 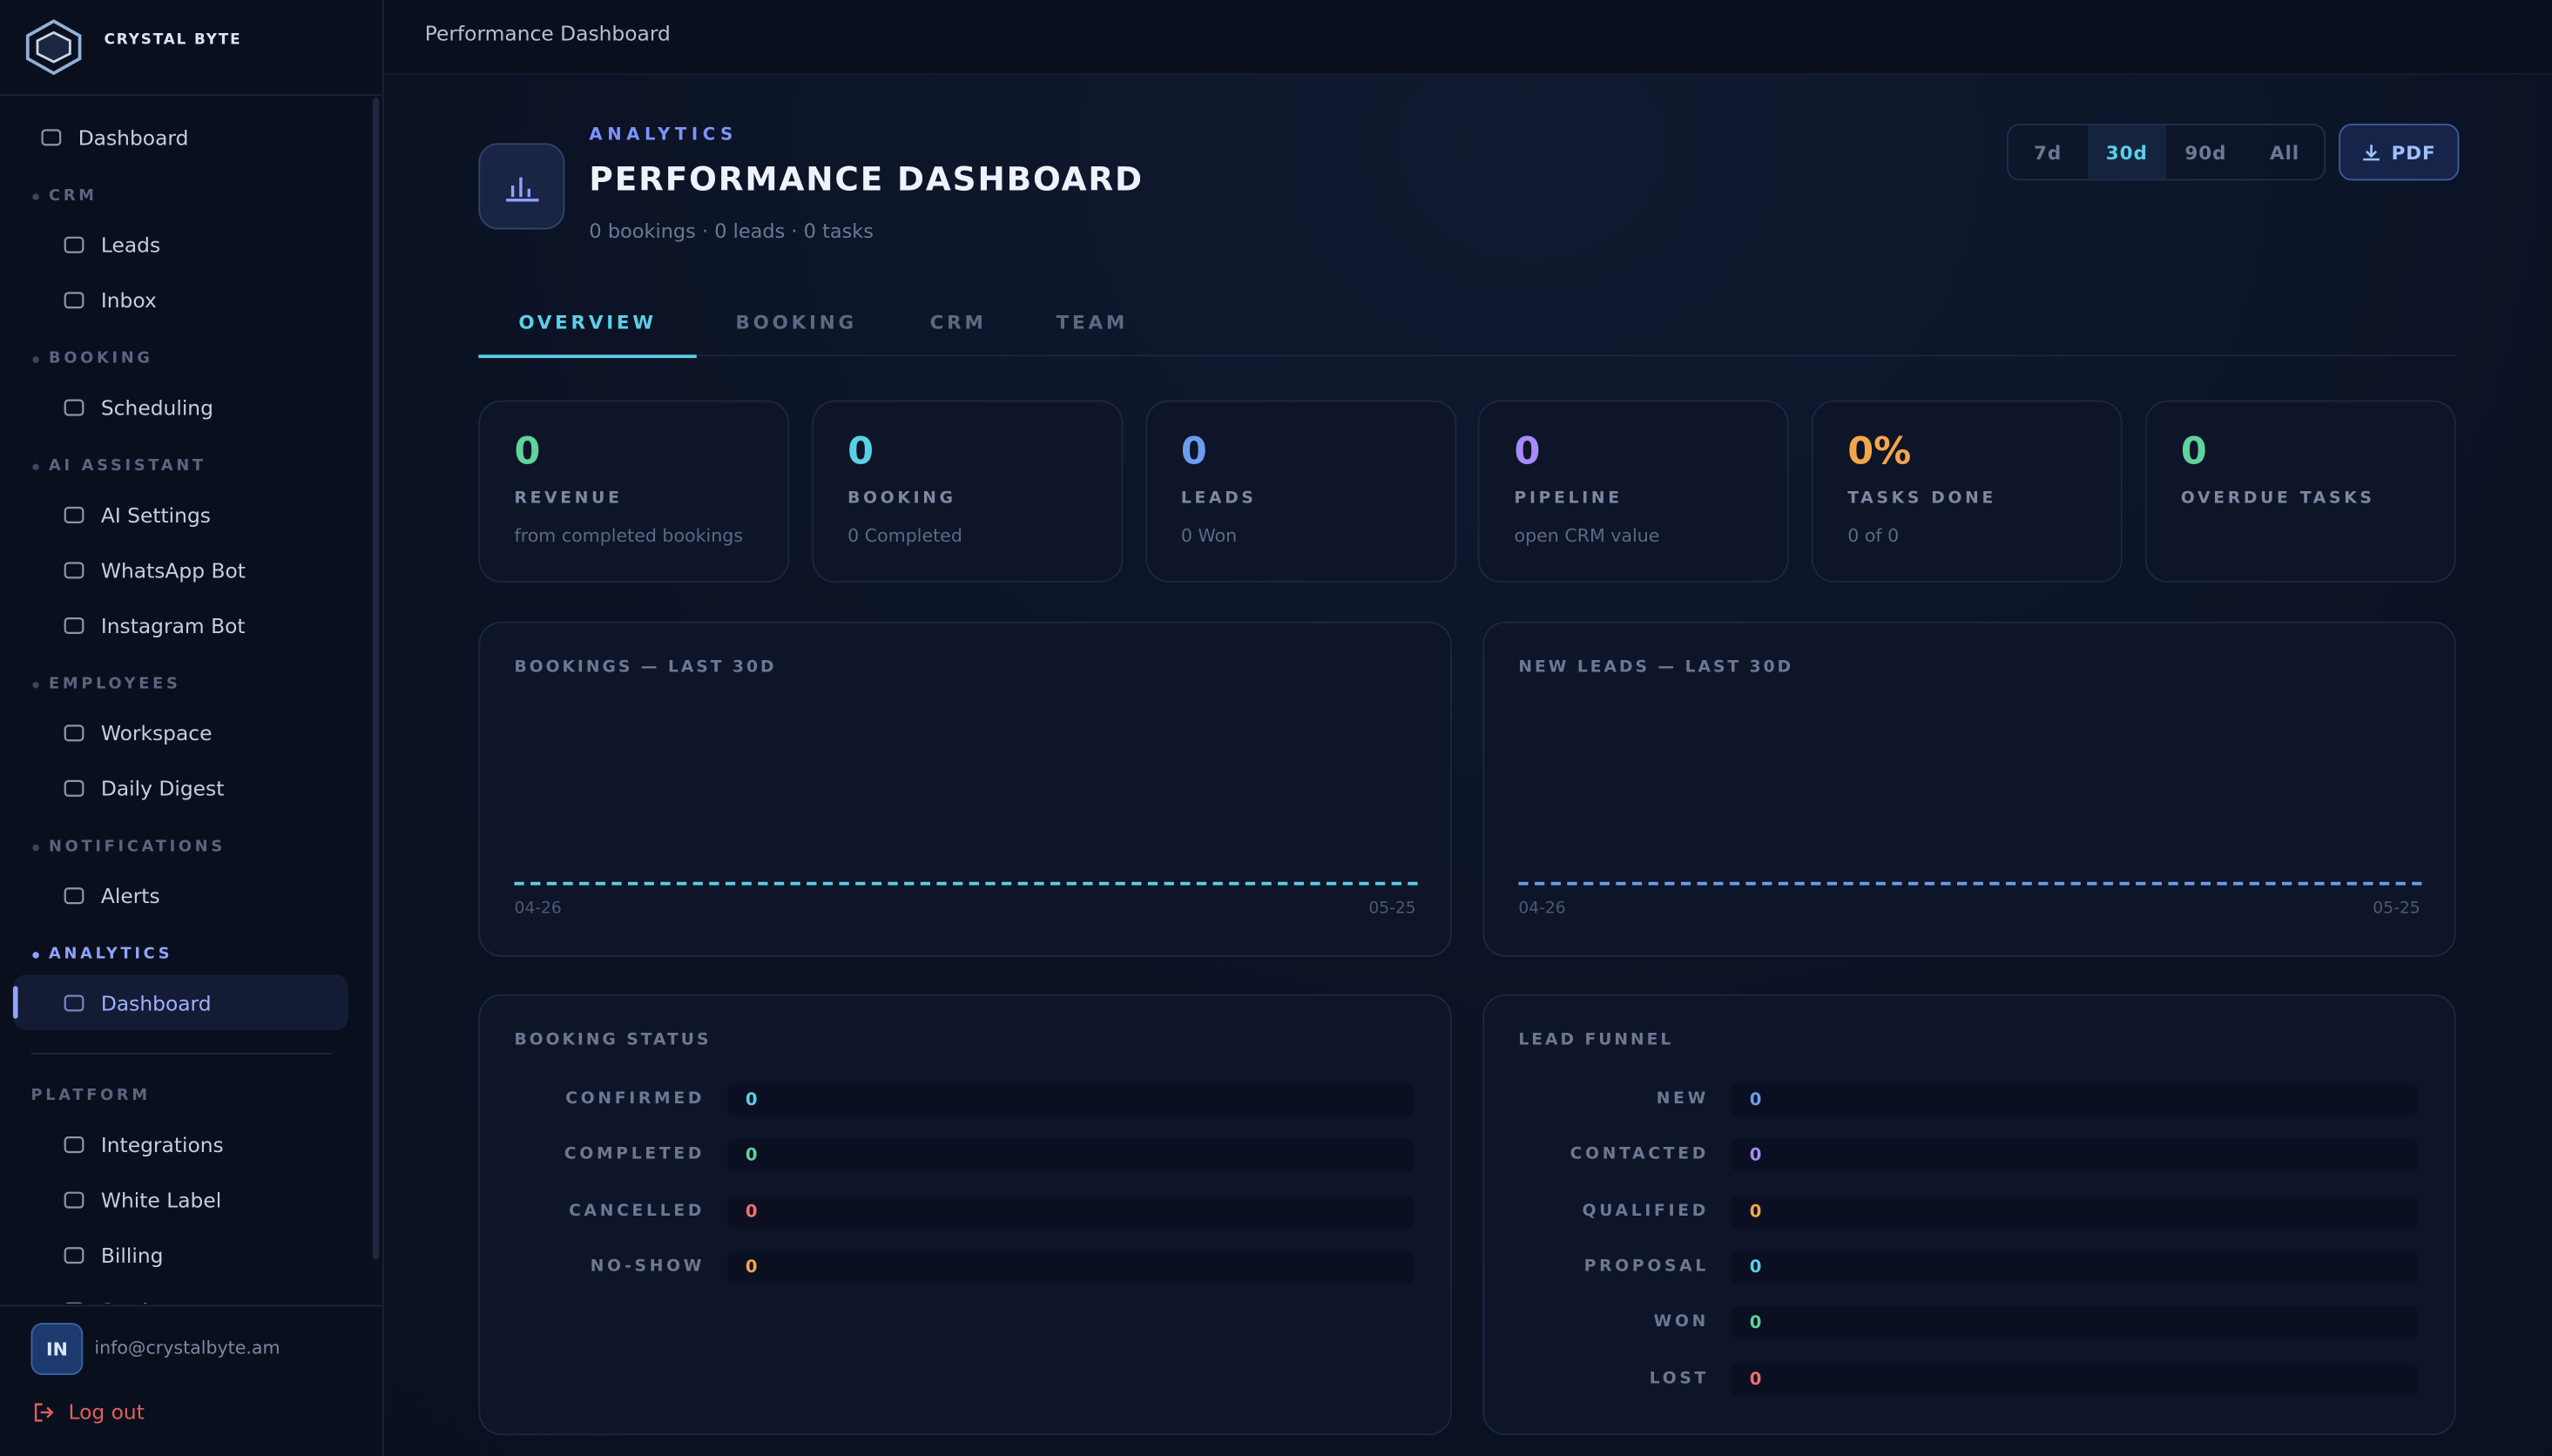 What do you see at coordinates (1873, 536) in the screenshot?
I see `kpi-sub: 0 of 0` at bounding box center [1873, 536].